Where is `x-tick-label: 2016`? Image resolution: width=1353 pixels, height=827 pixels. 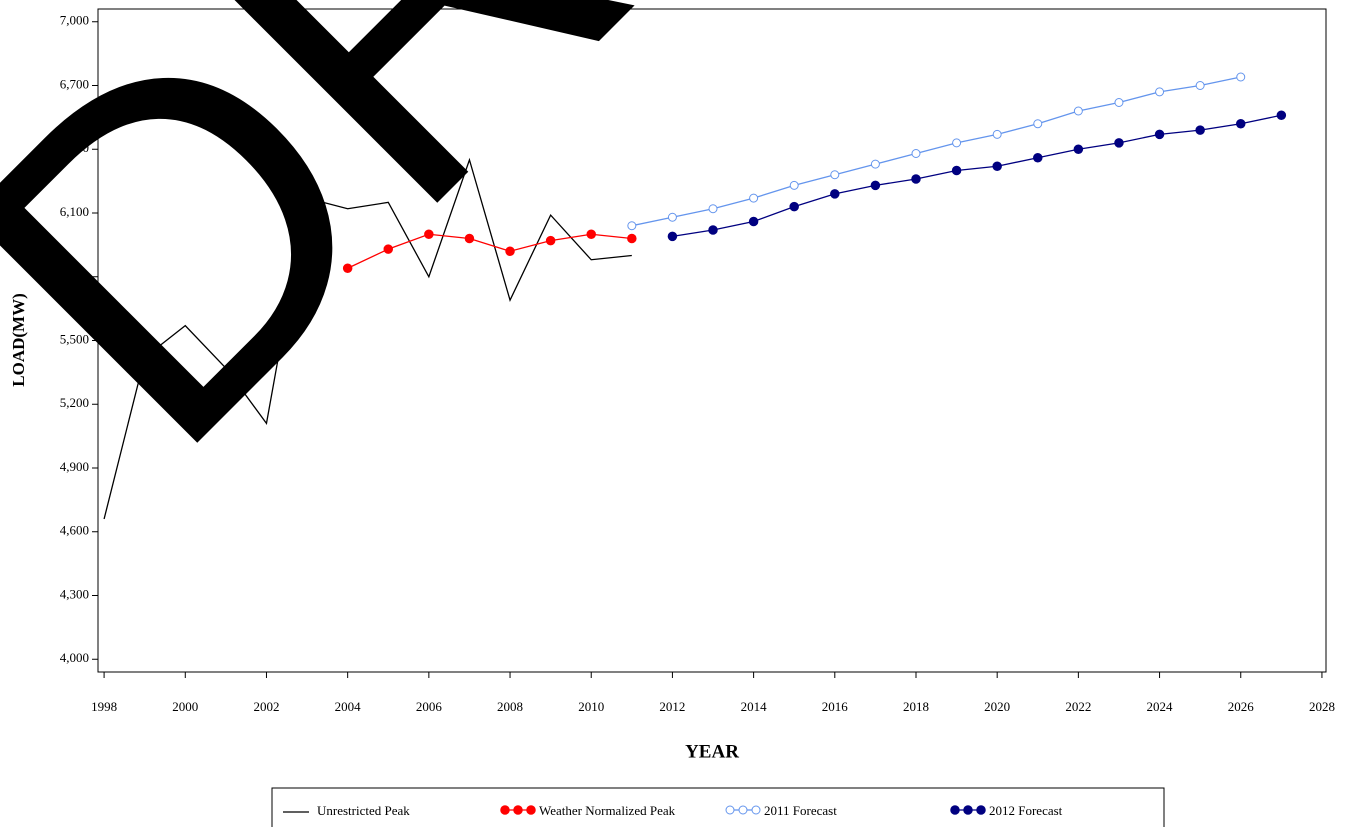
x-tick-label: 2016 is located at coordinates (835, 706).